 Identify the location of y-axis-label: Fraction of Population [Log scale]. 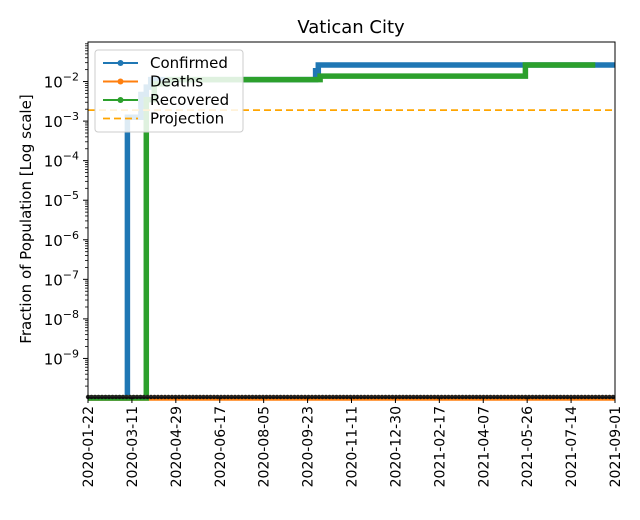
(26, 218).